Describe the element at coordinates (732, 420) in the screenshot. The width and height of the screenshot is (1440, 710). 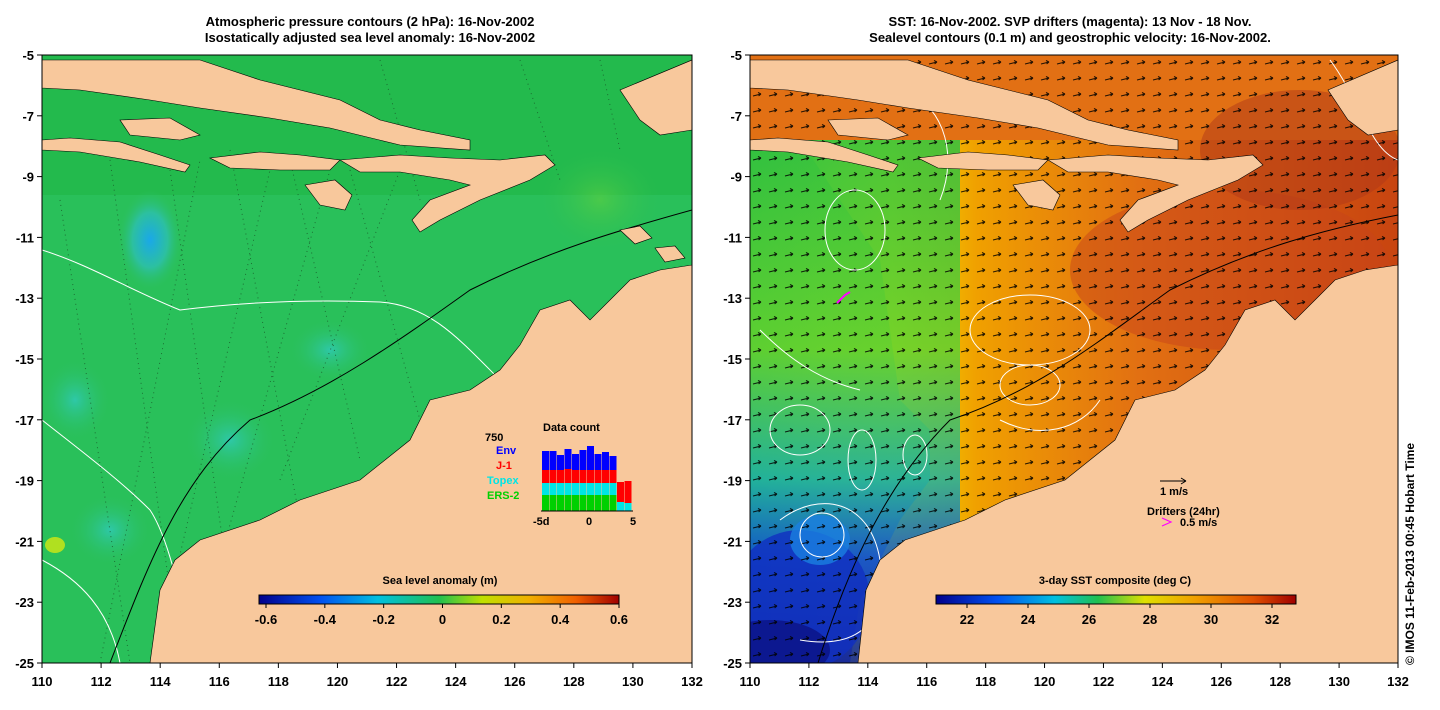
I see `right-lat-tick-label: -17` at that location.